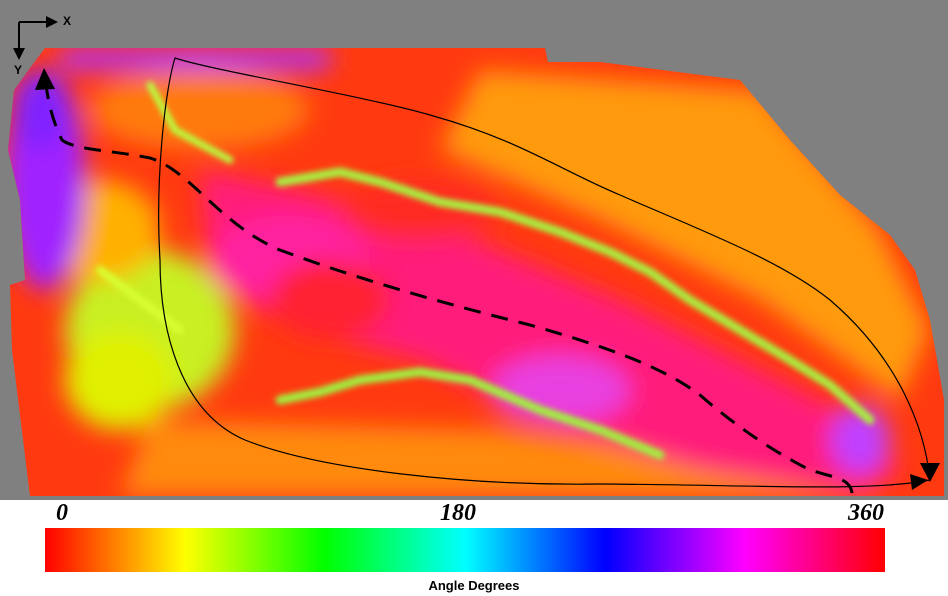 Image resolution: width=948 pixels, height=596 pixels. I want to click on dashed-path-arrowhead, so click(45, 79).